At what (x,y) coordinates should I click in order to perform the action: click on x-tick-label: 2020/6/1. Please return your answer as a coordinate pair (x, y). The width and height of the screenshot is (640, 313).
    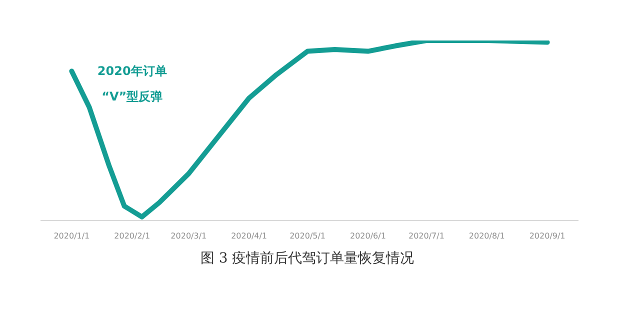
    Looking at the image, I should click on (368, 236).